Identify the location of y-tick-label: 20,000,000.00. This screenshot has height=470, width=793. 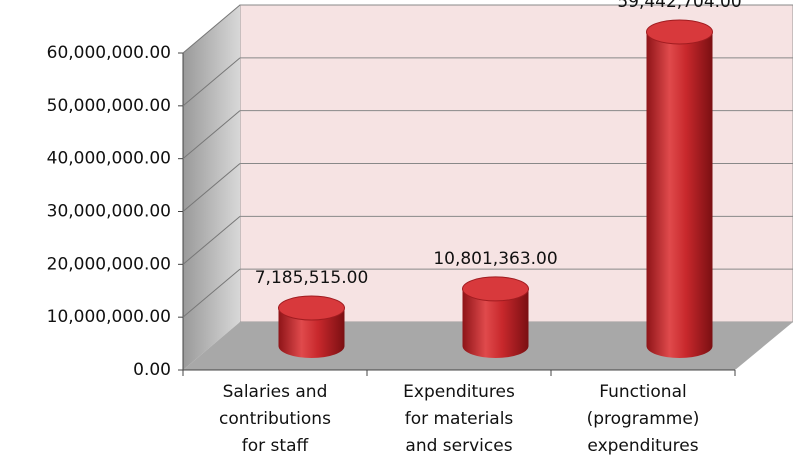
(109, 264).